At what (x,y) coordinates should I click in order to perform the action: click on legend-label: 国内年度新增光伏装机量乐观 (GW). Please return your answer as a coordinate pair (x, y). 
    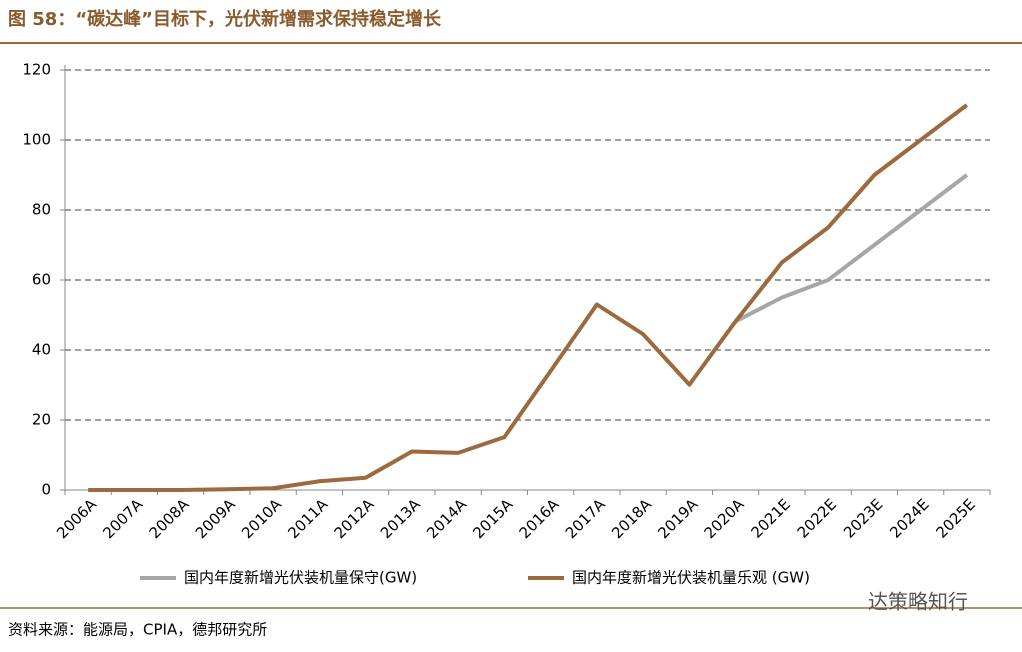
    Looking at the image, I should click on (691, 578).